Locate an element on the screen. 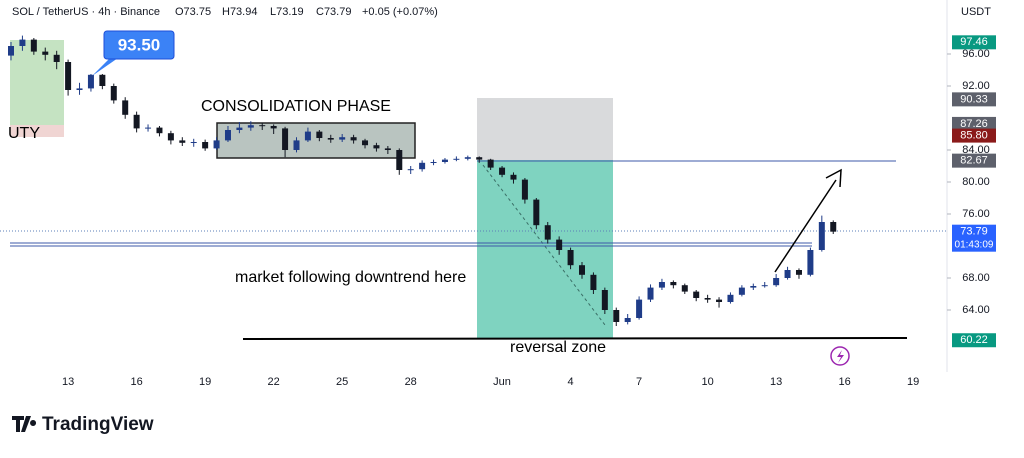  y-tick-label: 96.00 is located at coordinates (976, 54).